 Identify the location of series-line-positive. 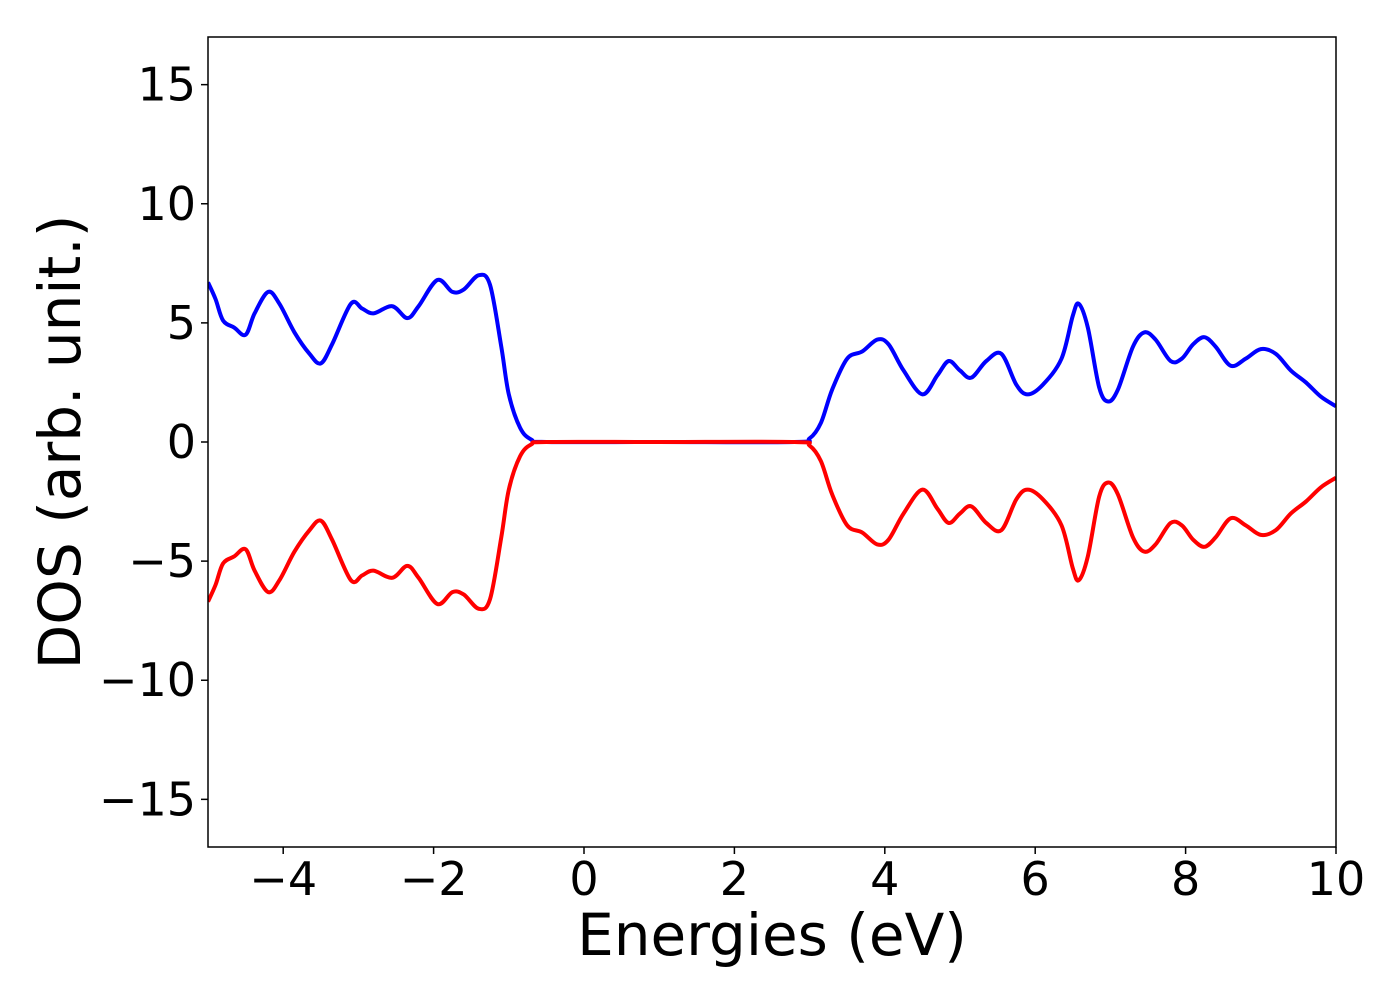
(772, 358).